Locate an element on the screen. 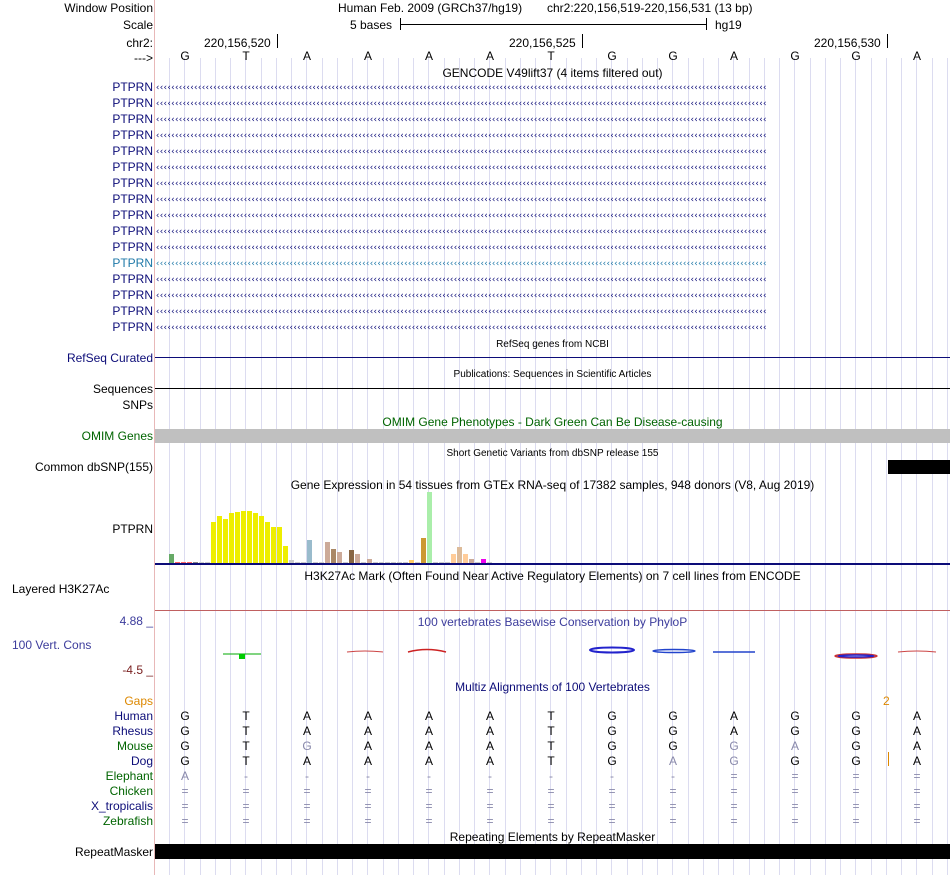 The image size is (950, 875). refseq-track-label: RefSeq Curated is located at coordinates (109, 358).